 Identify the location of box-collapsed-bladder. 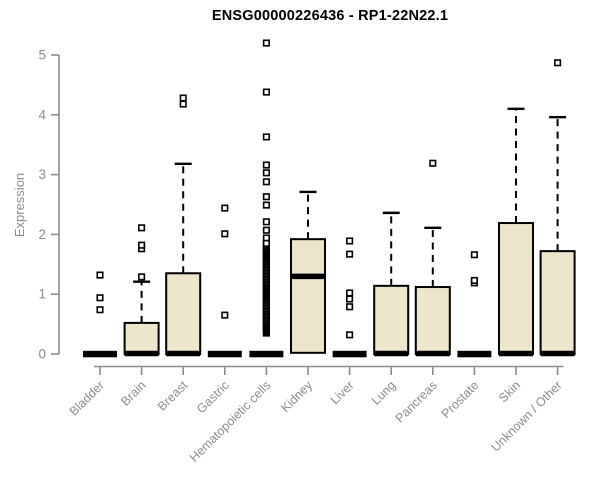
(100, 354).